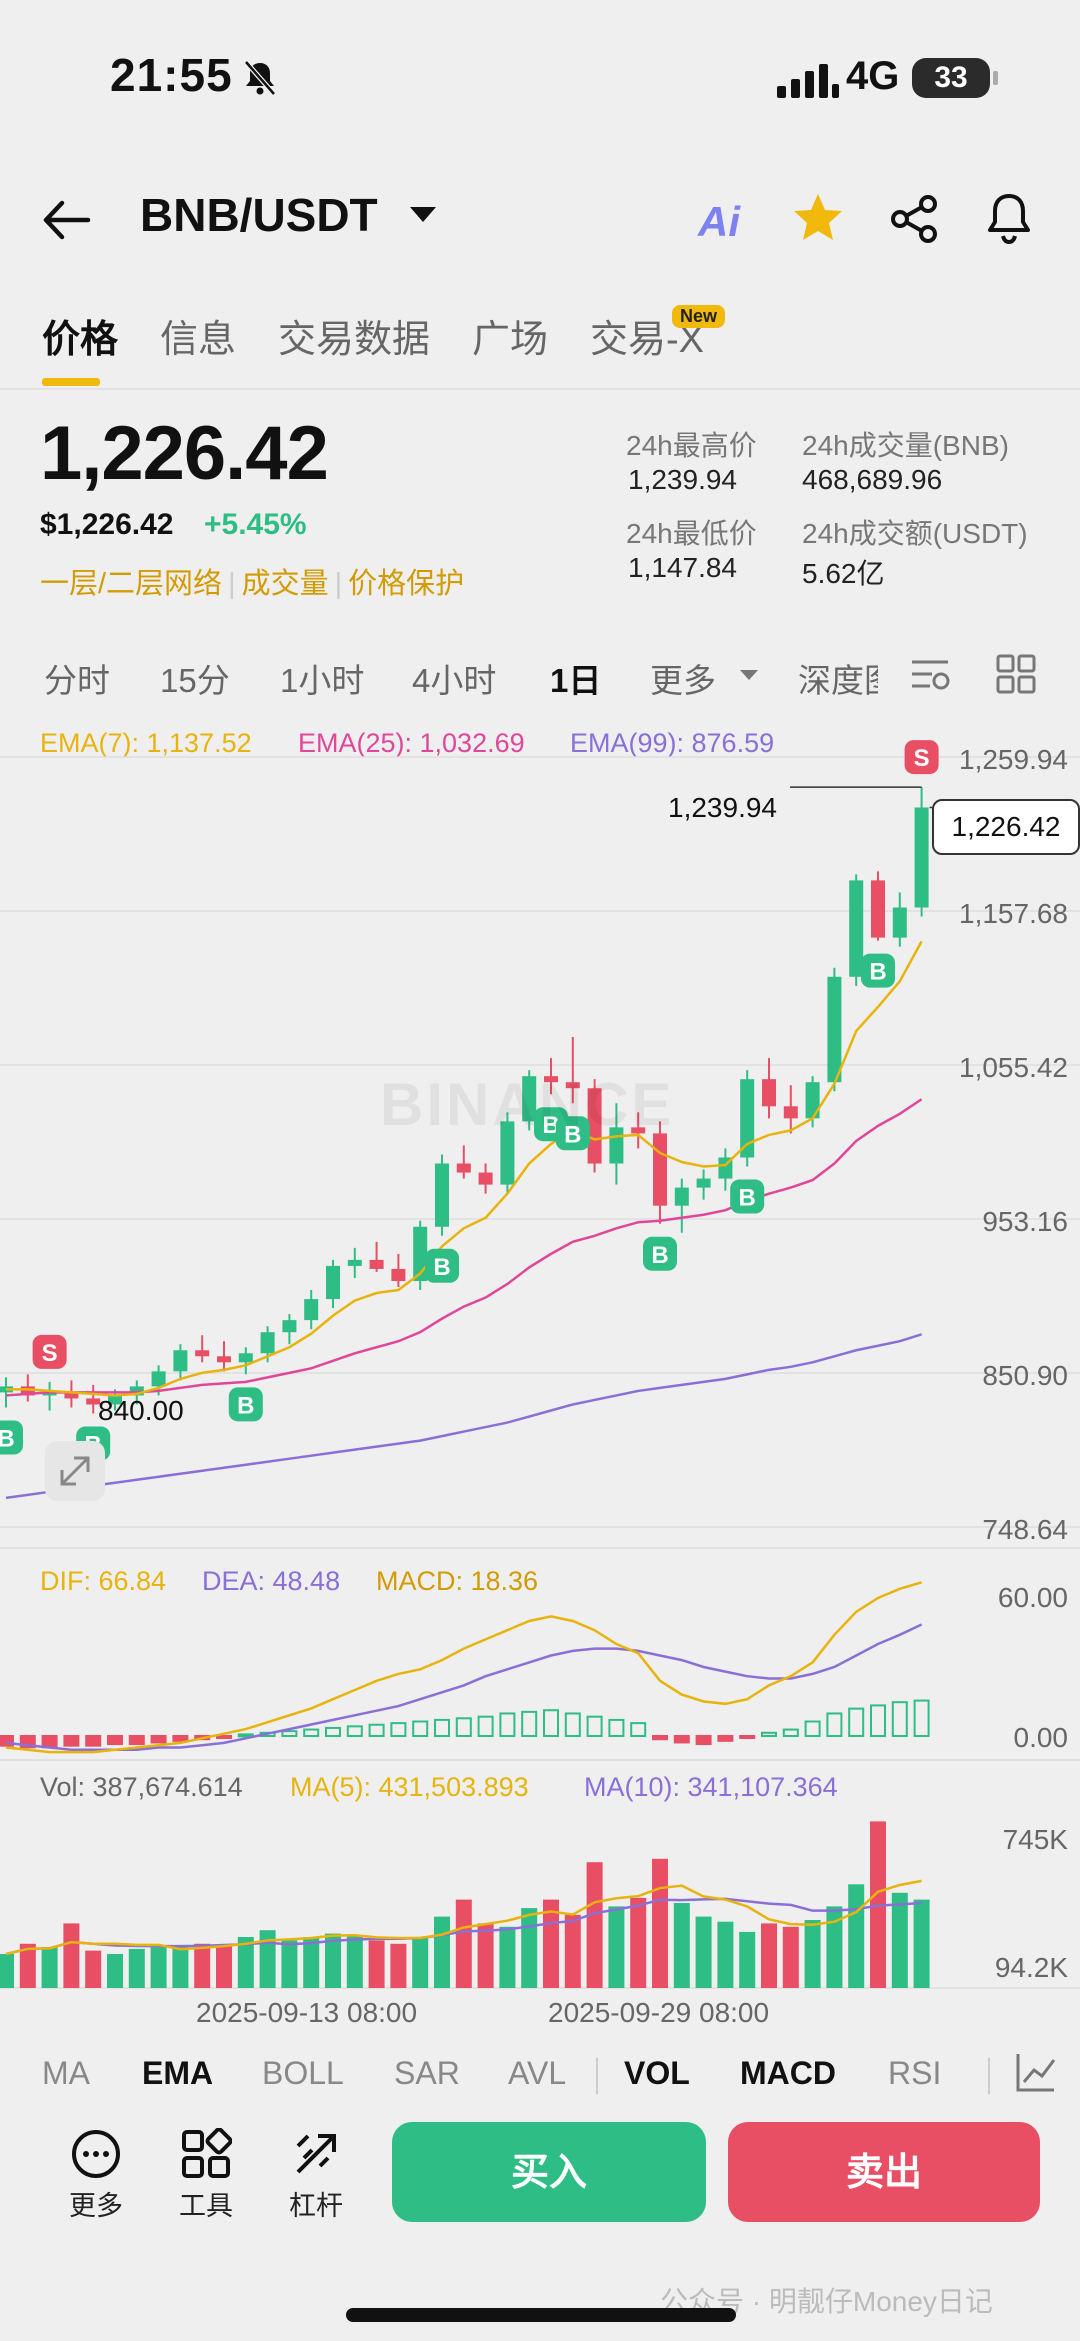 This screenshot has height=2341, width=1080. Describe the element at coordinates (549, 2172) in the screenshot. I see `buy-button: 买入` at that location.